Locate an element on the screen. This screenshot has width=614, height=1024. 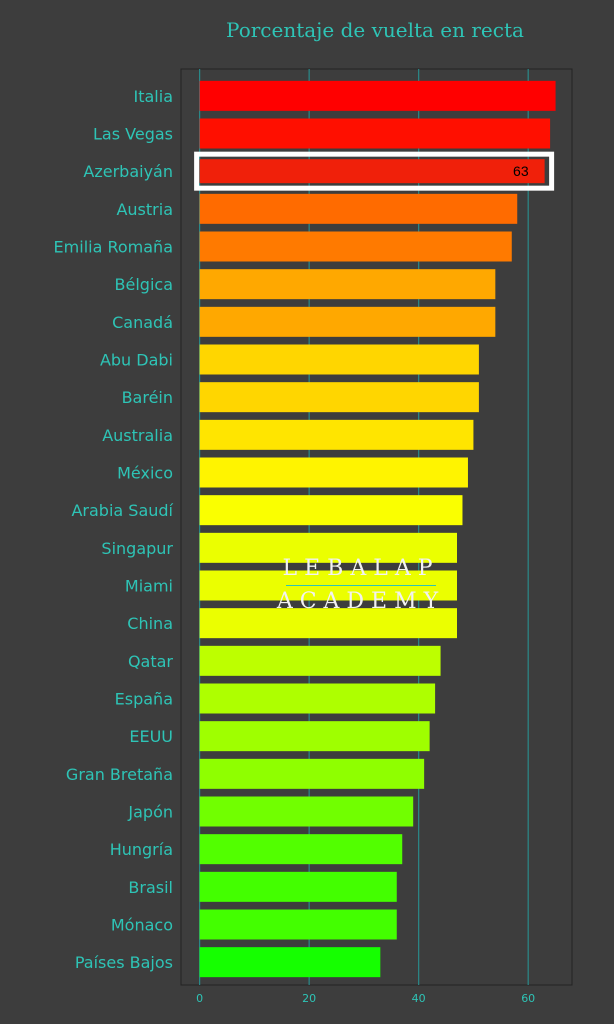
x-tick-label: 60 is located at coordinates (528, 998).